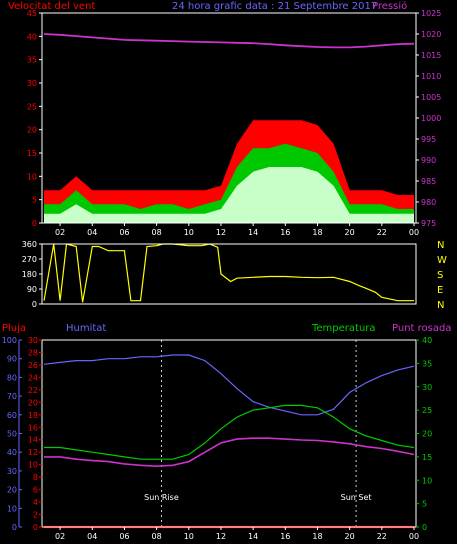 The image size is (457, 544). I want to click on temp-axis-label: 25, so click(427, 410).